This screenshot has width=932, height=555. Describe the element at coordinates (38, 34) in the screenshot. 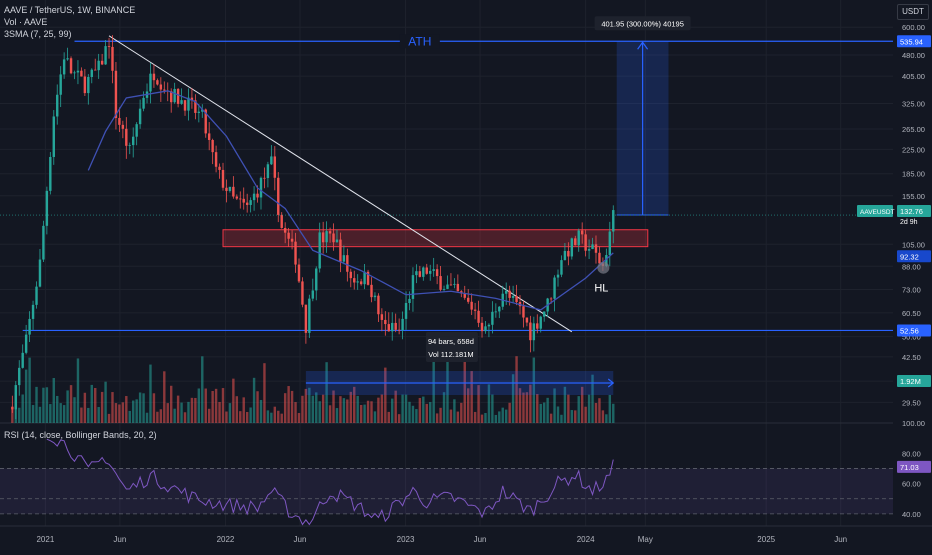

I see `sma-legend: 3SMA (7, 25, 99)` at that location.